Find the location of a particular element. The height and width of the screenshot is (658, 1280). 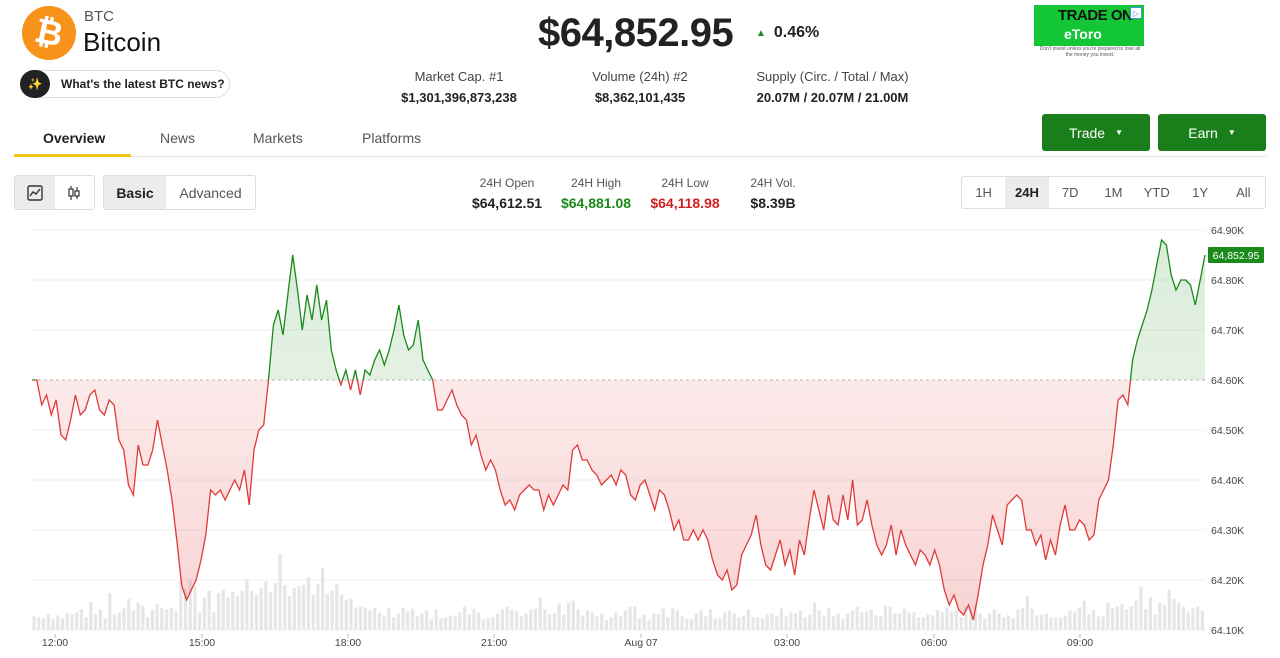

latest-news-button: ✨ What's the latest BTC news? is located at coordinates (125, 84).